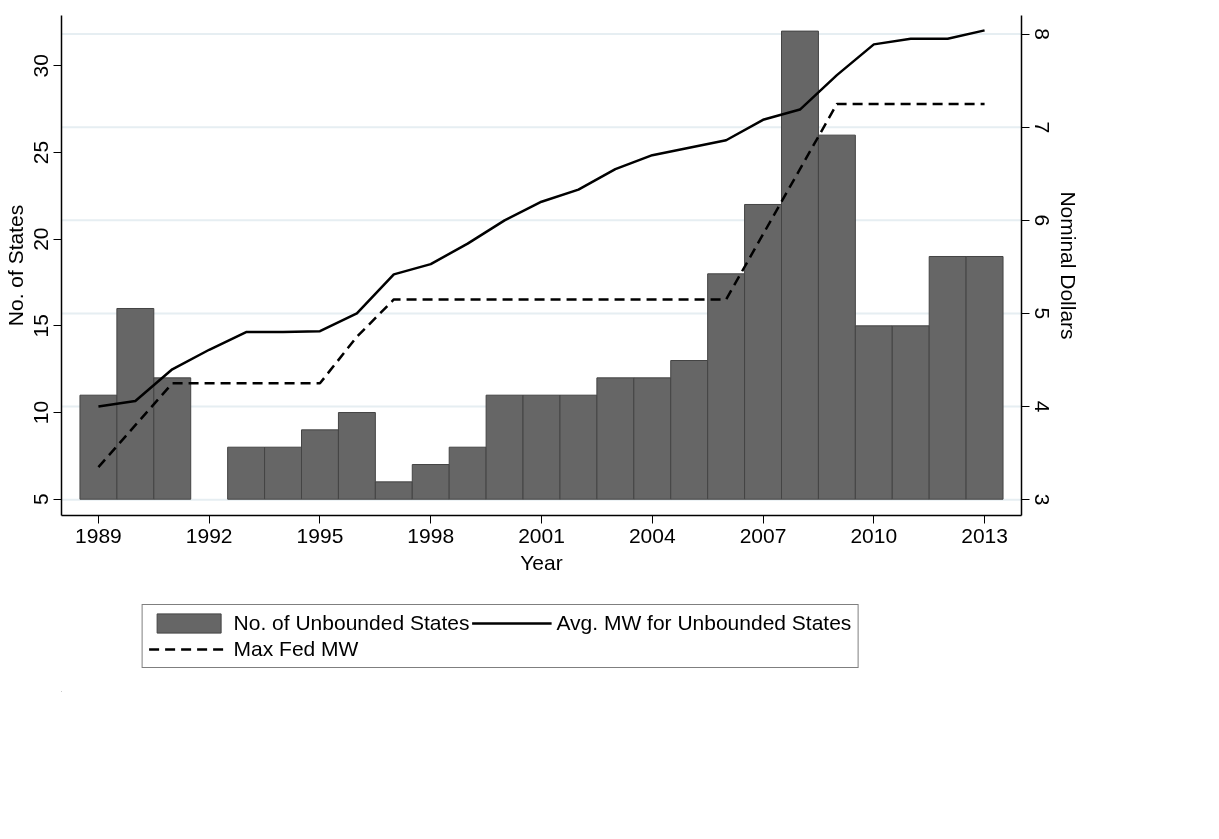  What do you see at coordinates (652, 535) in the screenshot?
I see `x-tick-label: 2004` at bounding box center [652, 535].